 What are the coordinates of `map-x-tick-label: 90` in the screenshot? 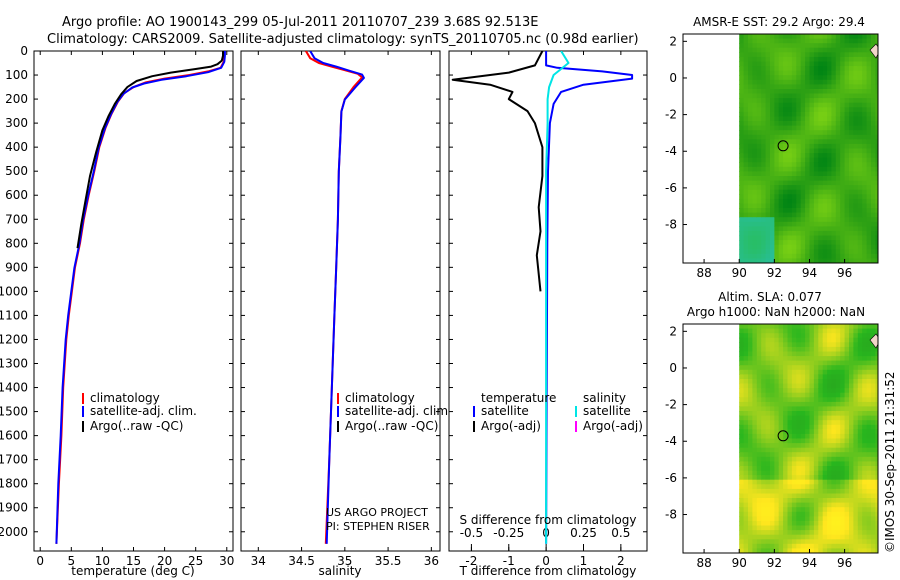 It's located at (739, 563).